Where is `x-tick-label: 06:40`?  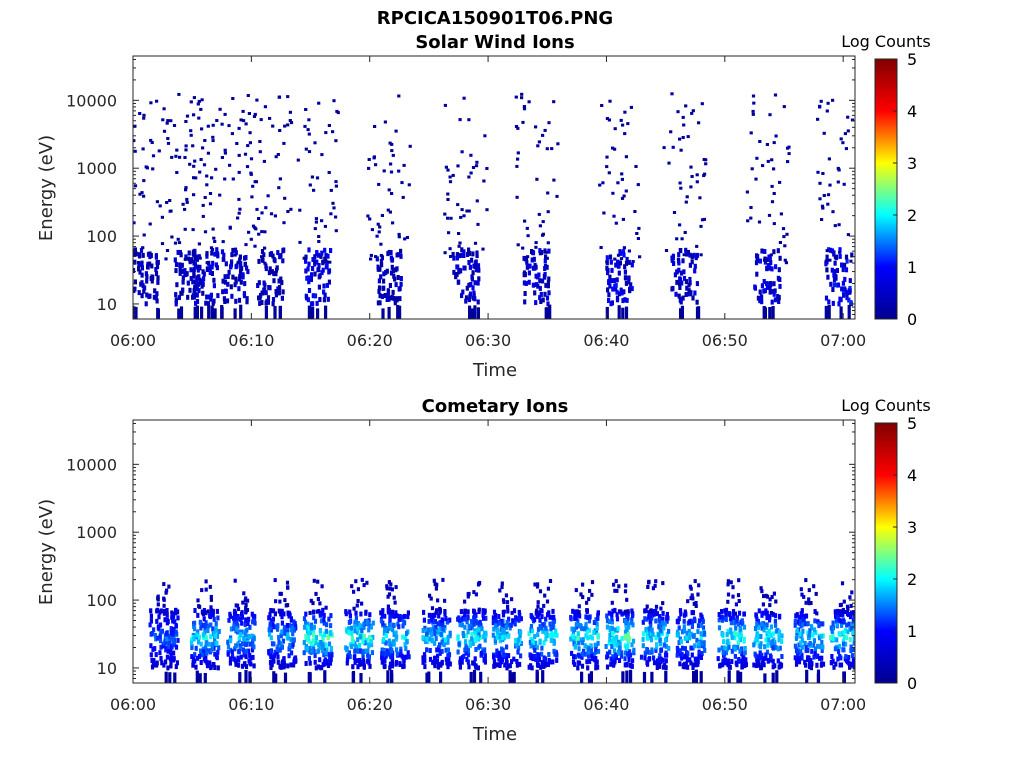
x-tick-label: 06:40 is located at coordinates (606, 704).